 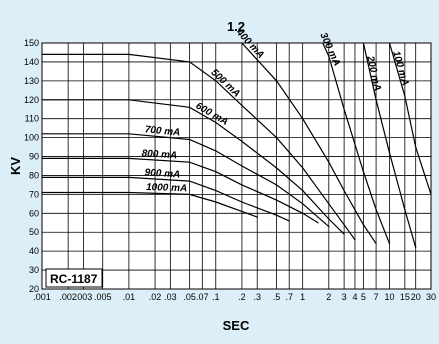 What do you see at coordinates (15, 166) in the screenshot?
I see `y-axis-label: KV` at bounding box center [15, 166].